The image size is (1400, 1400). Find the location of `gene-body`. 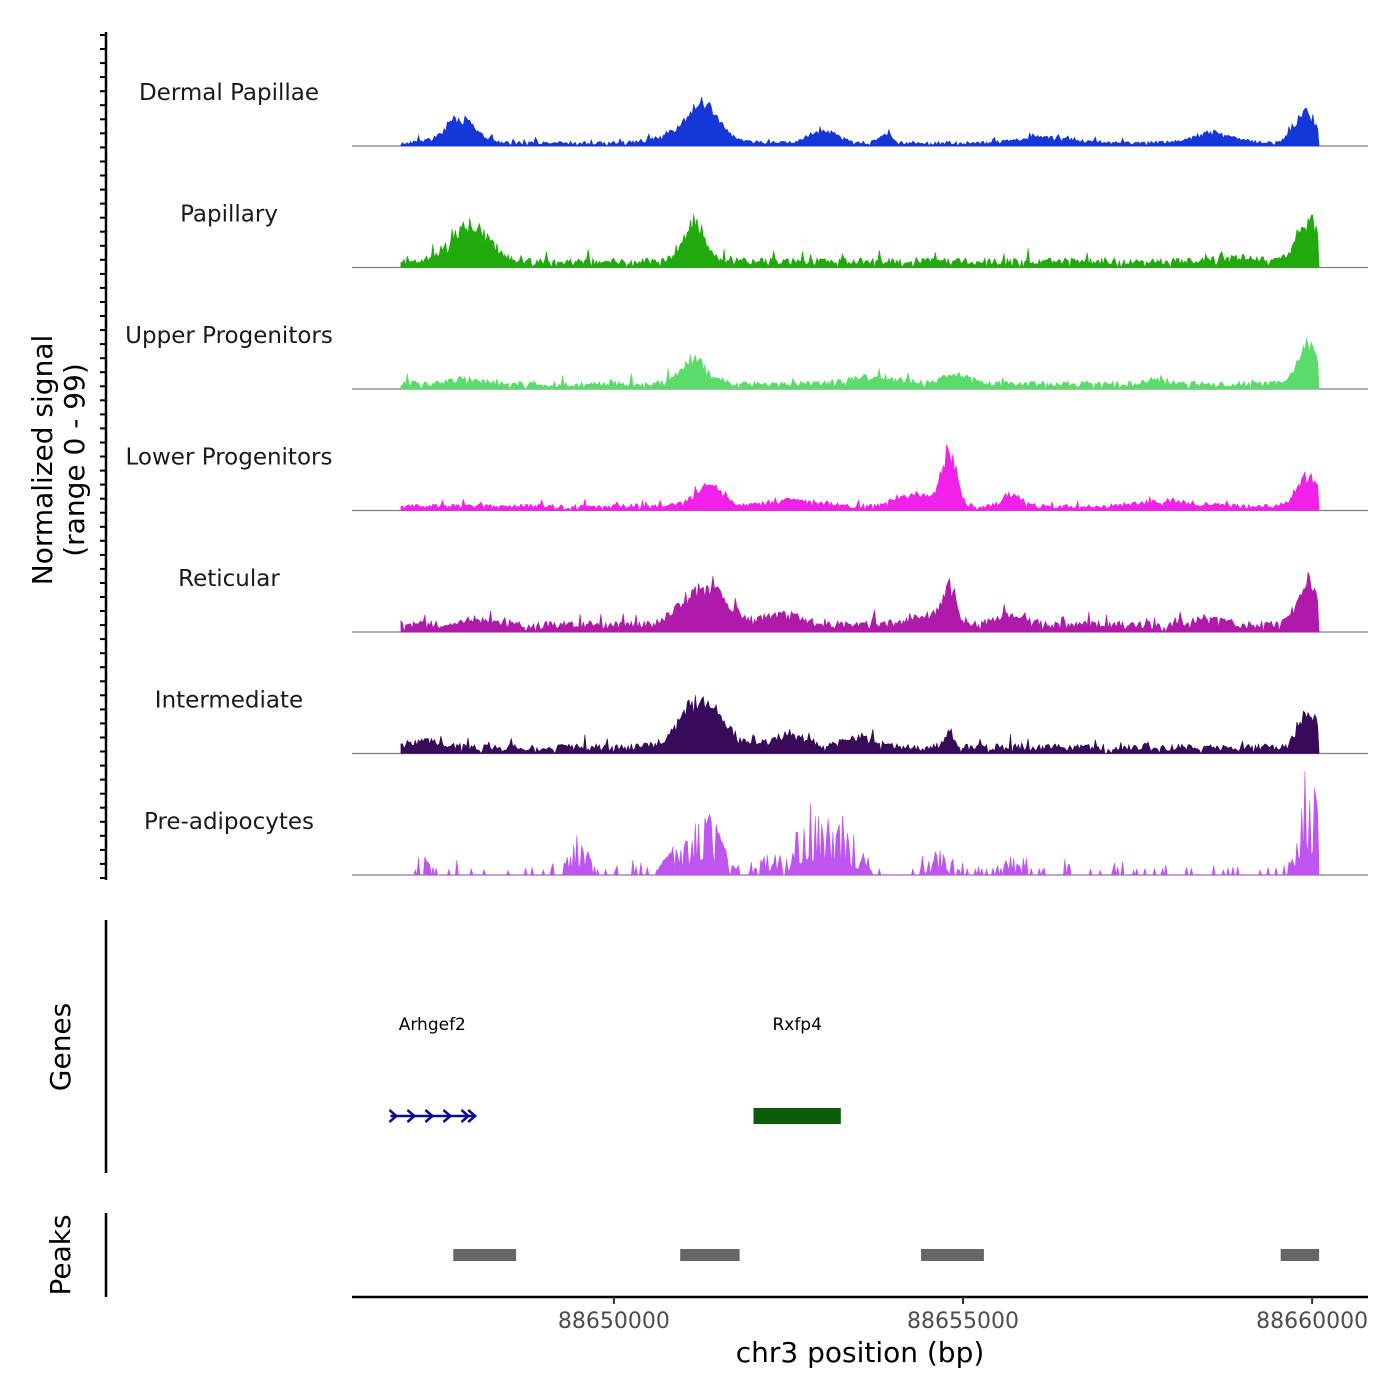

gene-body is located at coordinates (797, 1116).